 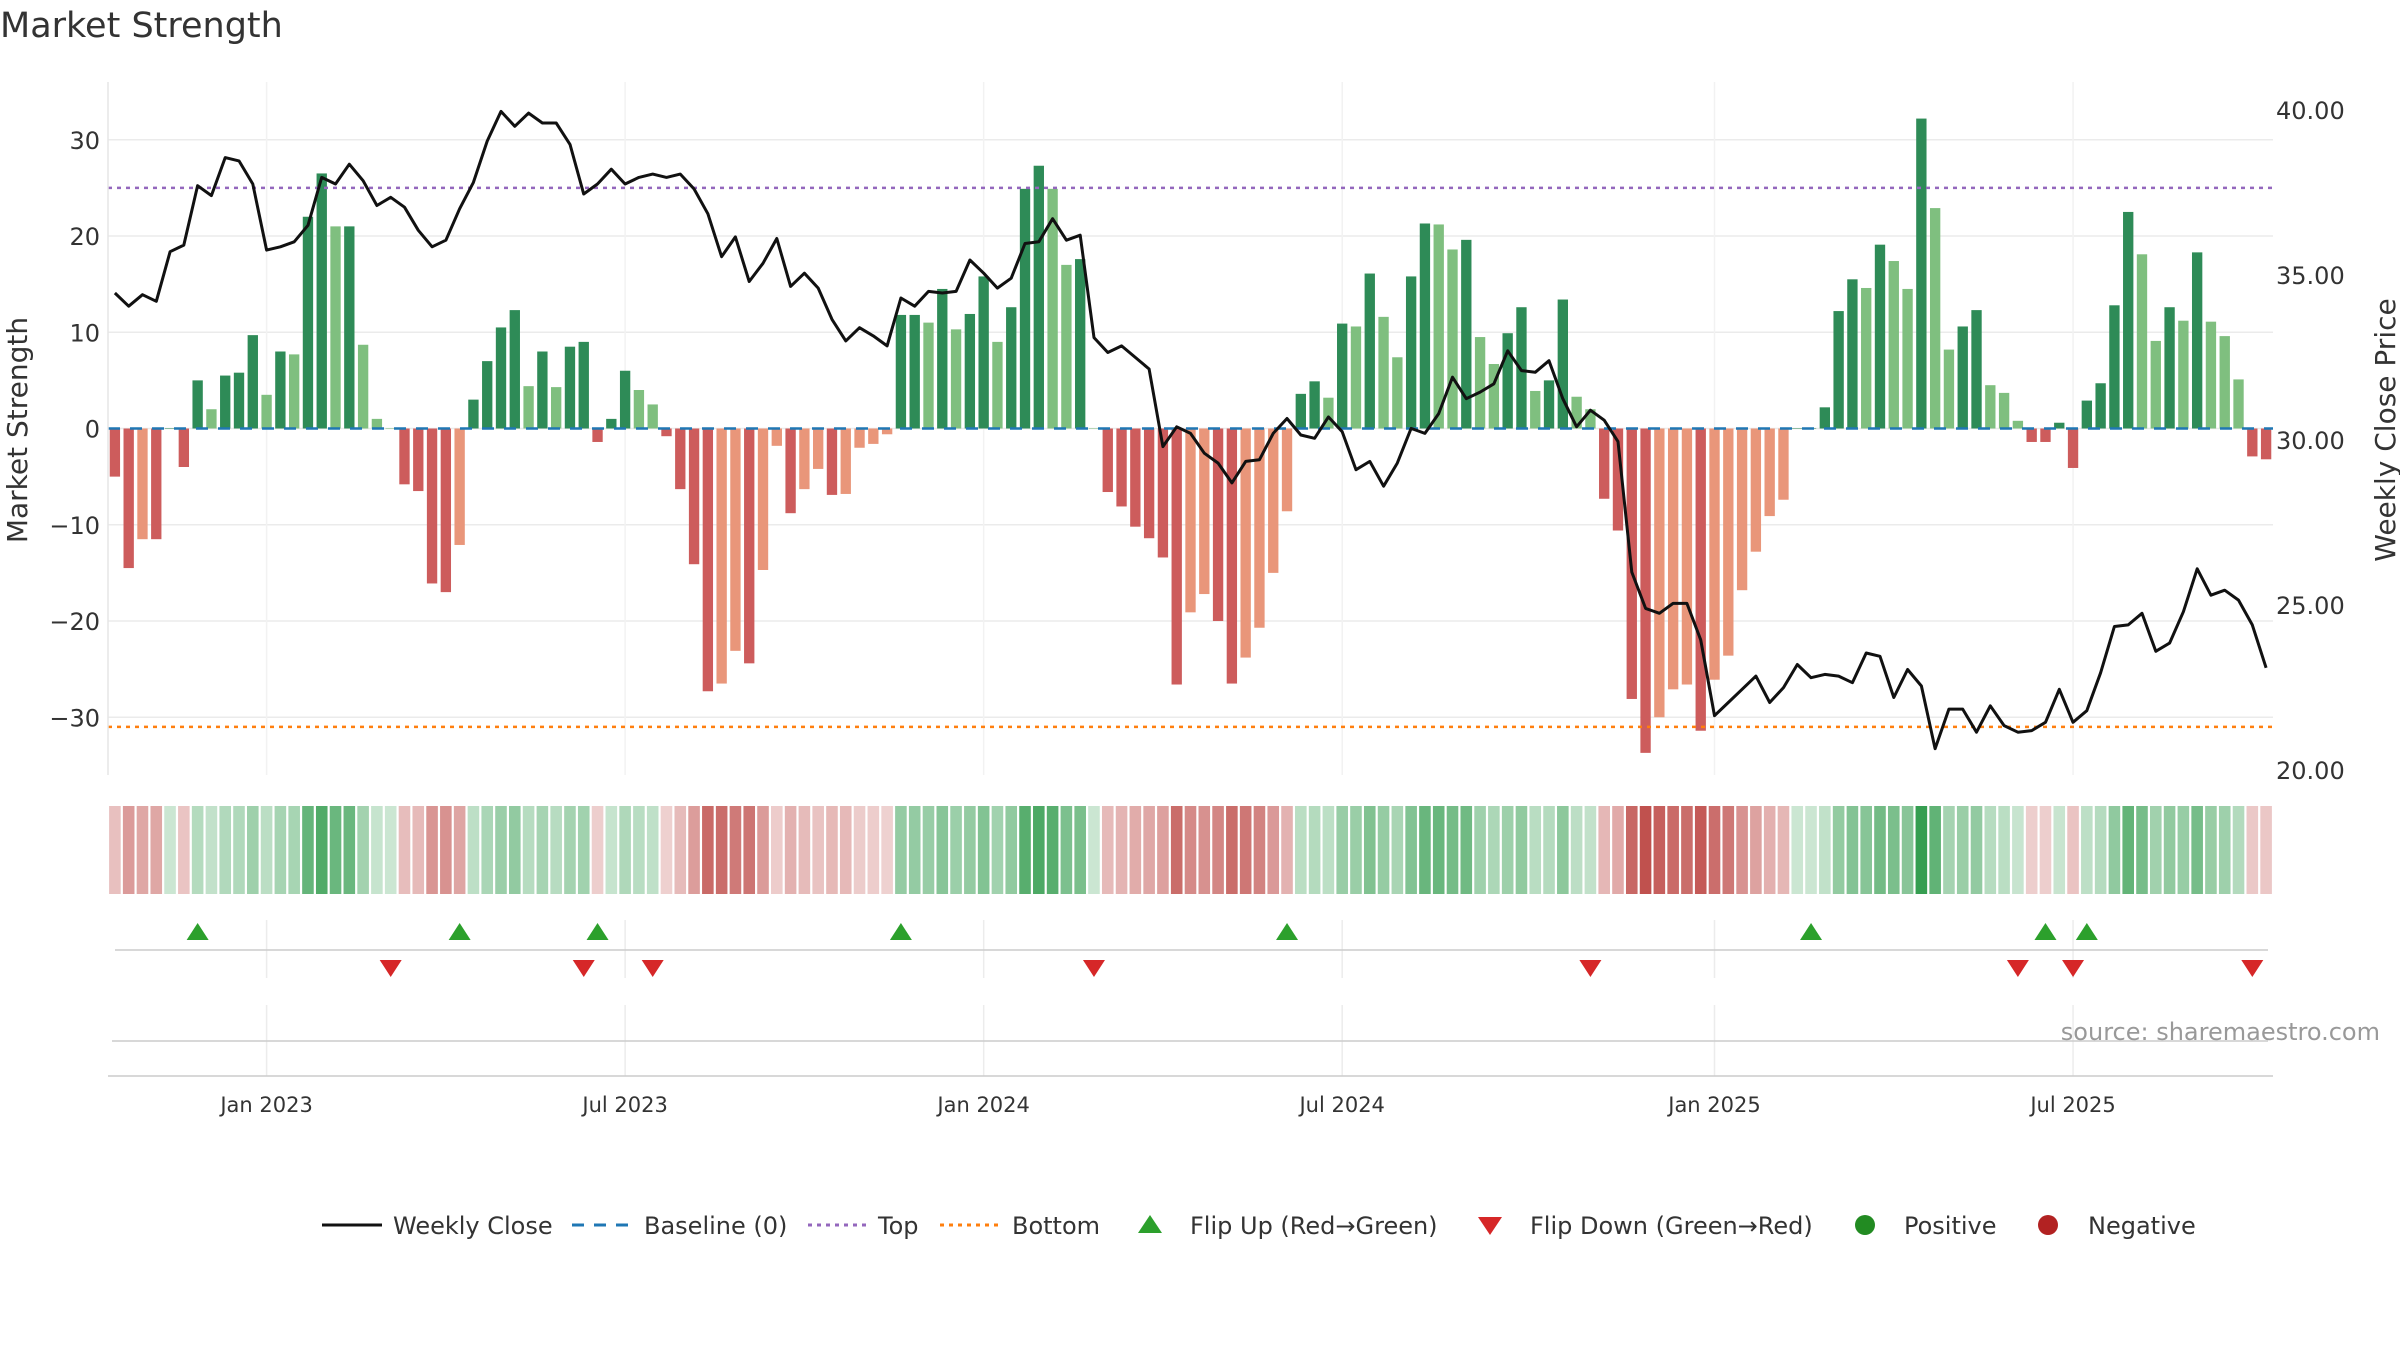 What do you see at coordinates (141, 26) in the screenshot?
I see `chart-title: Market Strength` at bounding box center [141, 26].